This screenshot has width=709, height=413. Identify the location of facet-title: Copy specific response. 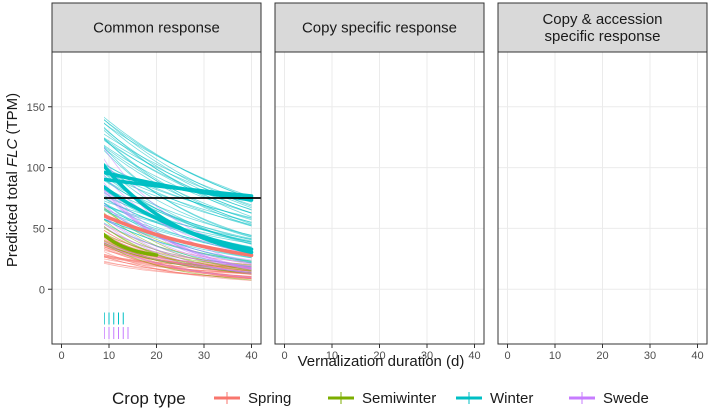
(379, 28).